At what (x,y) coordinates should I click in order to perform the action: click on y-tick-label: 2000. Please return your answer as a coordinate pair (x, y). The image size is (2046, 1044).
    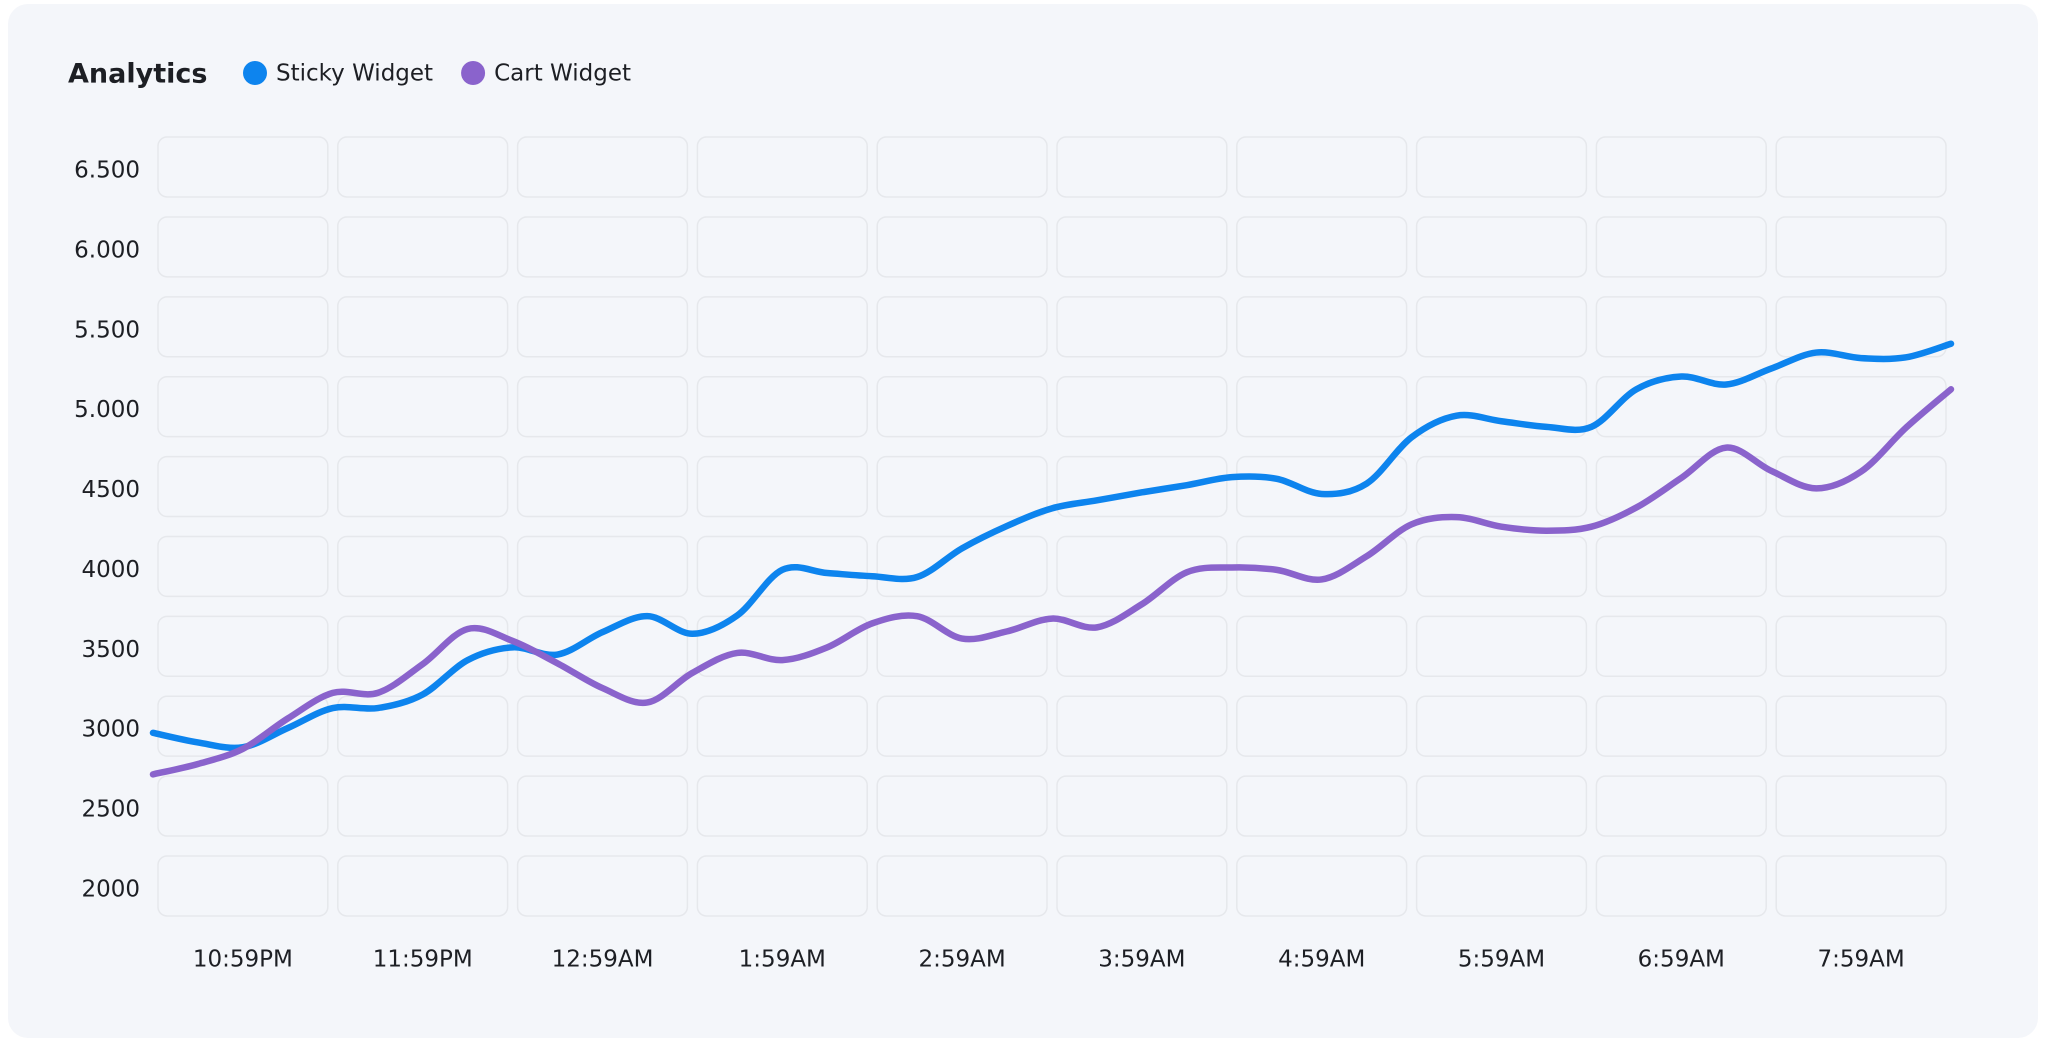
    Looking at the image, I should click on (110, 890).